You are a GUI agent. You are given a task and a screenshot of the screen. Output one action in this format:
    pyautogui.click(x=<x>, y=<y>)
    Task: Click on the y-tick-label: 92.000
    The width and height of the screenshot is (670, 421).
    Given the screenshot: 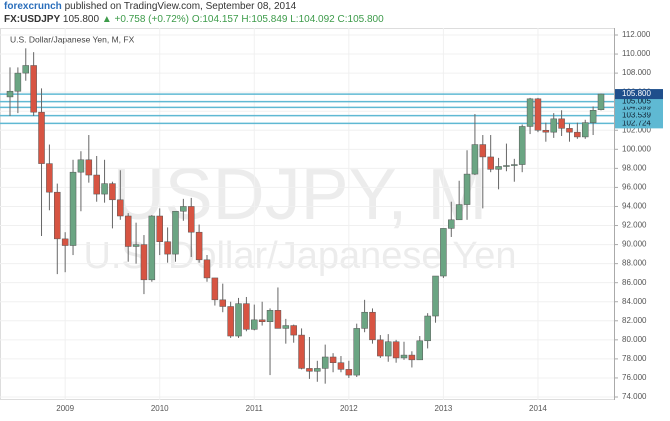 What is the action you would take?
    pyautogui.click(x=634, y=225)
    